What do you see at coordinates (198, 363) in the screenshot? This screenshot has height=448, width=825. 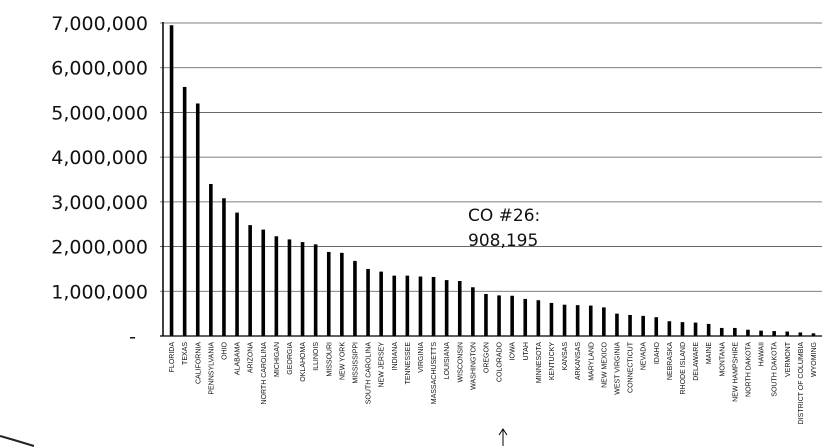 I see `x-tick-label: CALIFORNIA` at bounding box center [198, 363].